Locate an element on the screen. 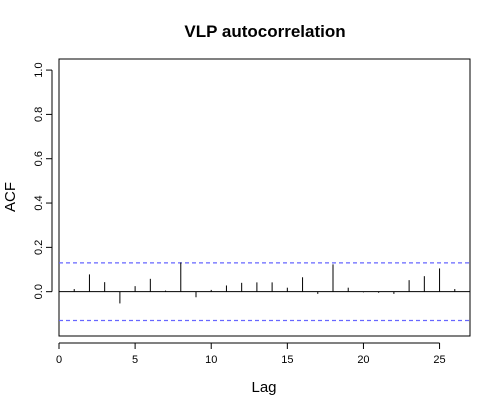 The height and width of the screenshot is (414, 500). x-tick-label: 0 is located at coordinates (59, 360).